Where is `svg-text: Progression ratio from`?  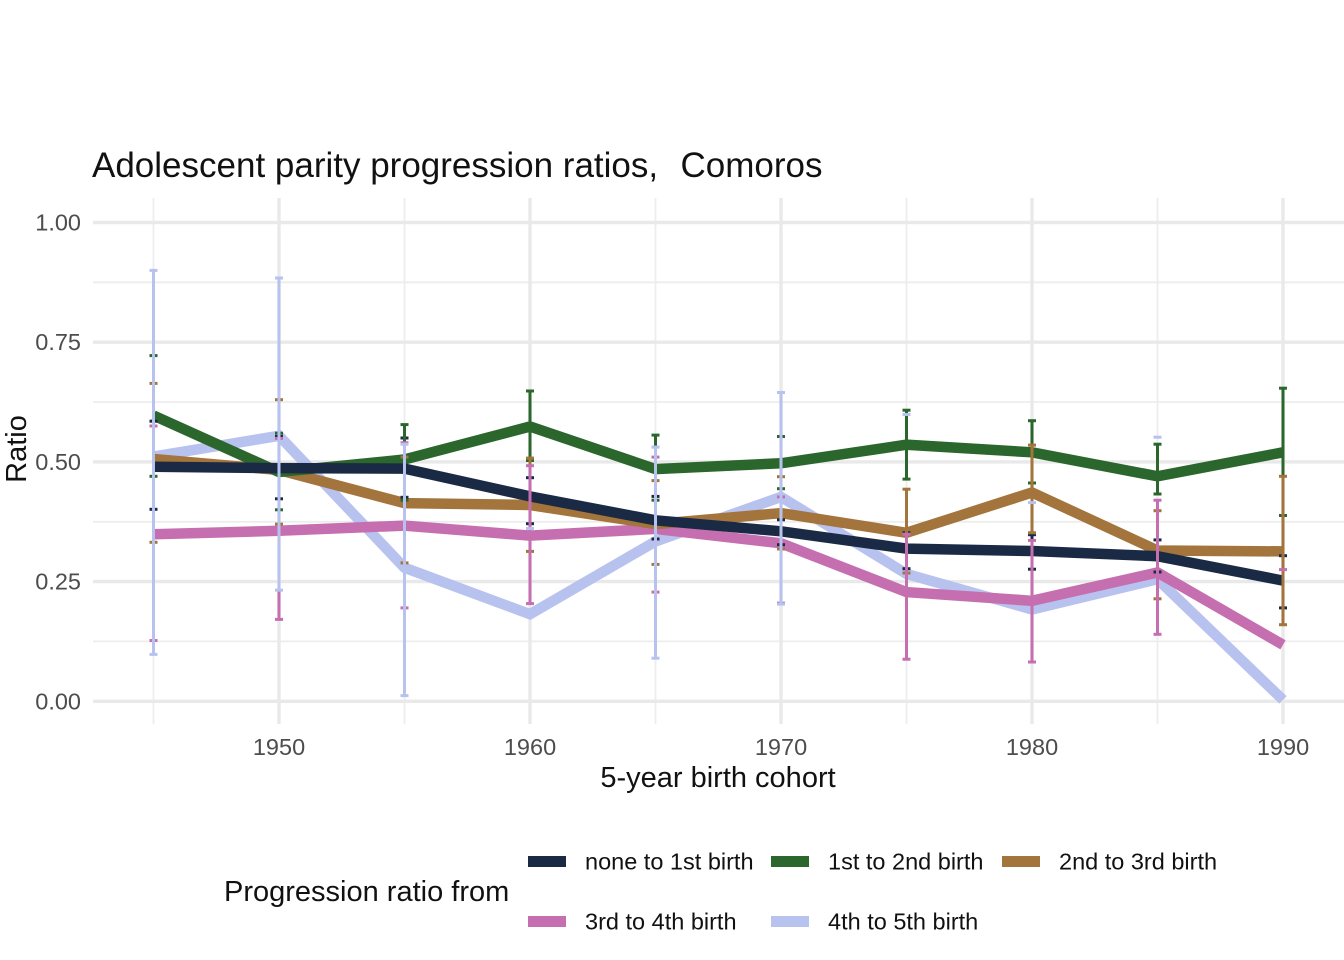 svg-text: Progression ratio from is located at coordinates (366, 892).